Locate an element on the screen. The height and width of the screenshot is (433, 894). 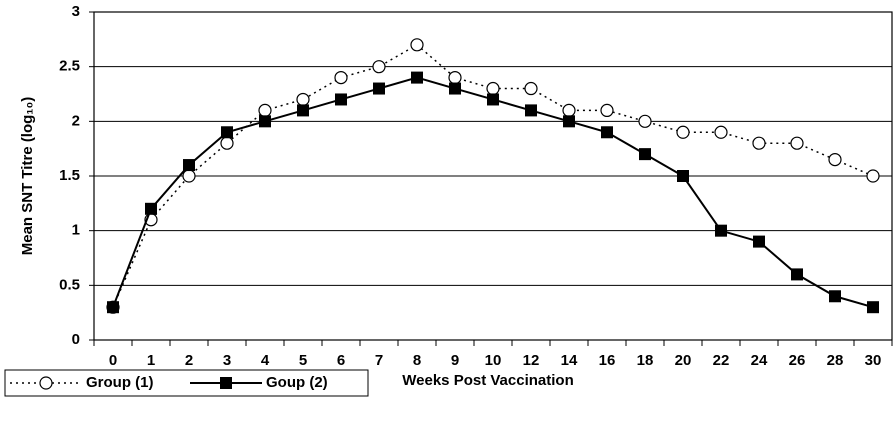
x-tick-label: 28 is located at coordinates (835, 360).